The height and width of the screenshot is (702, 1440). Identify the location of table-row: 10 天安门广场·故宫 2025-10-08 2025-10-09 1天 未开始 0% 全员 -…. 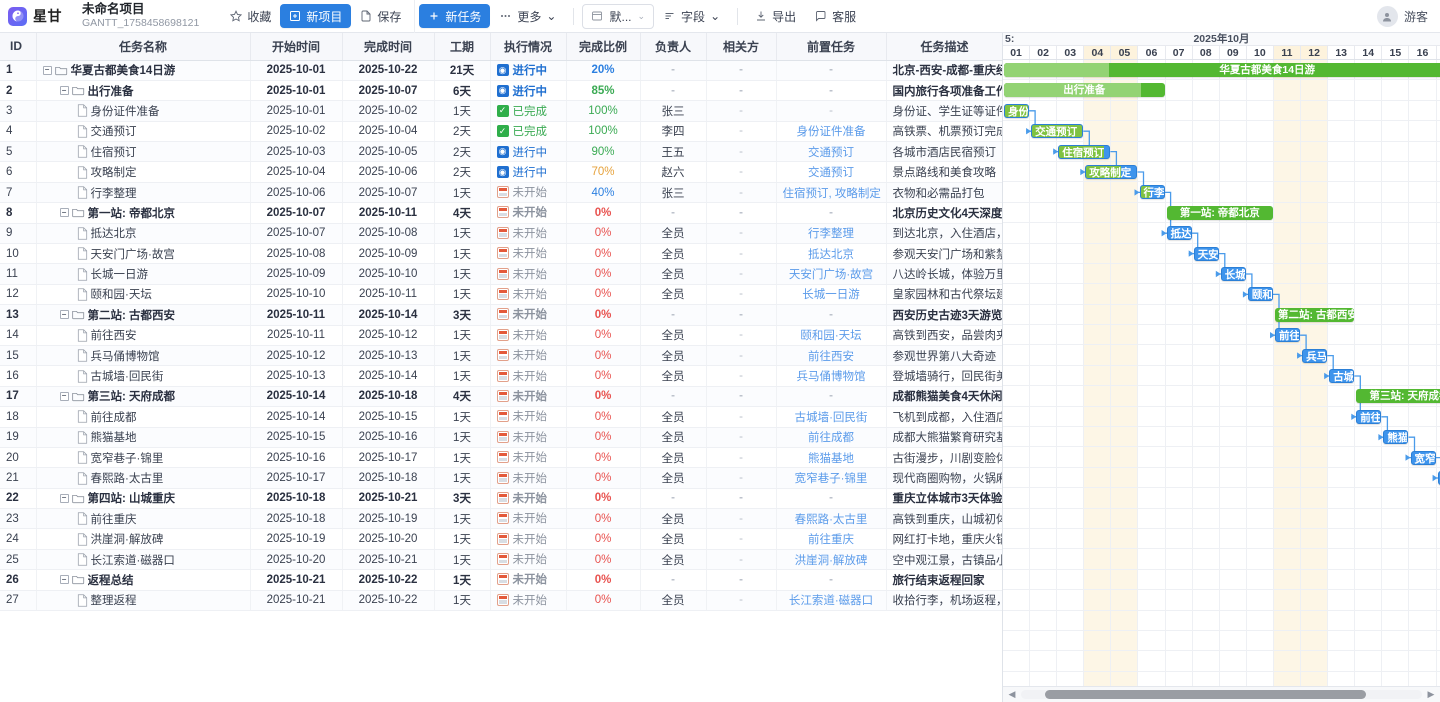
(501, 254).